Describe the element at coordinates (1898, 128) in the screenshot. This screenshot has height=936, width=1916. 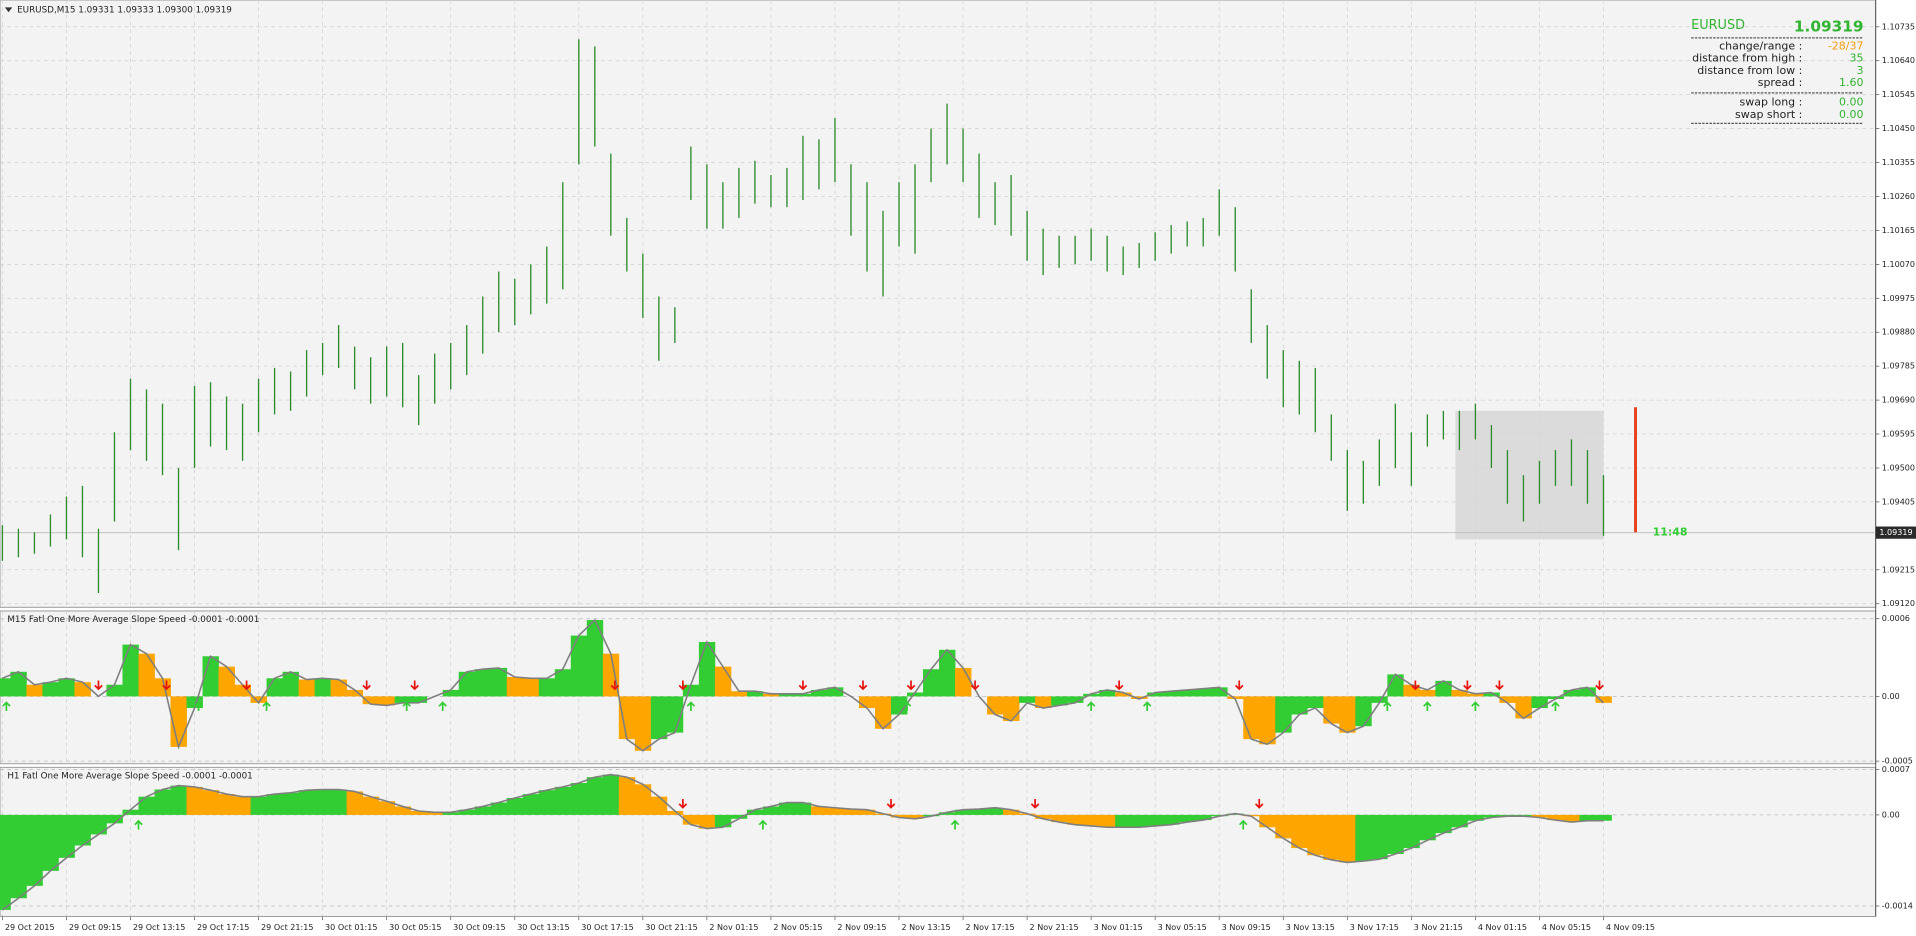
I see `y-tick-label: 1.10450` at that location.